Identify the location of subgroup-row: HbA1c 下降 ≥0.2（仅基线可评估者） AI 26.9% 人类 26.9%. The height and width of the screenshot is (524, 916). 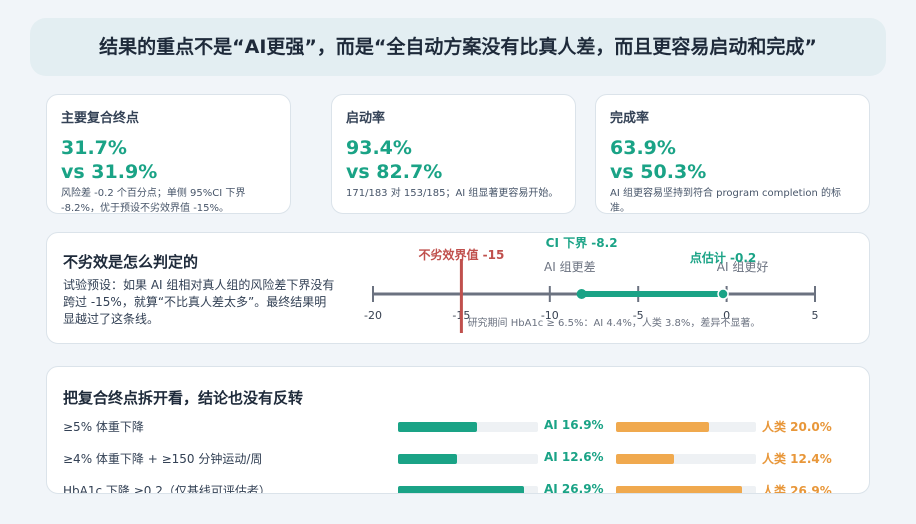
(458, 487).